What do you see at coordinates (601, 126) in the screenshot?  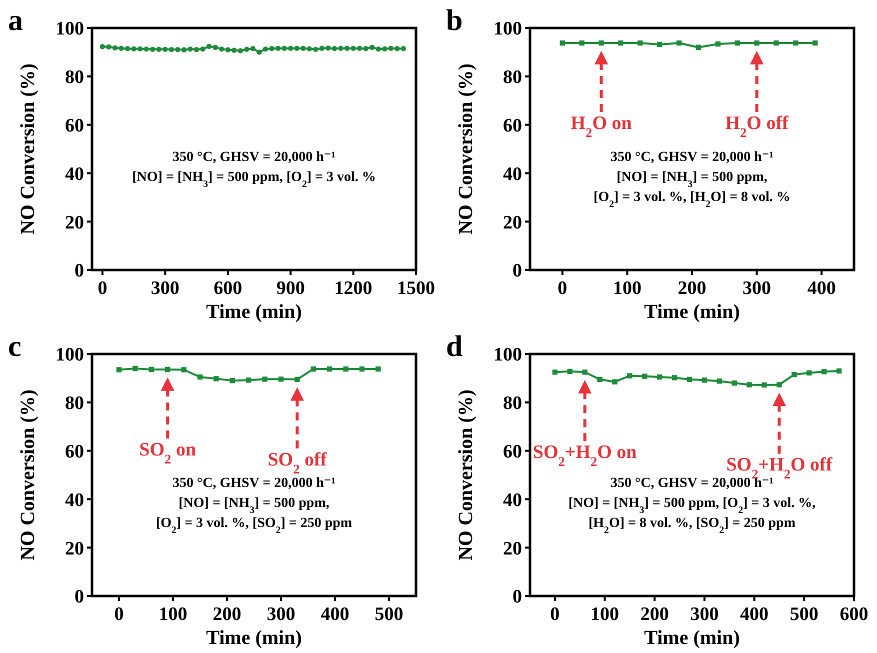 I see `ref-line-label: H$_{2}$O on` at bounding box center [601, 126].